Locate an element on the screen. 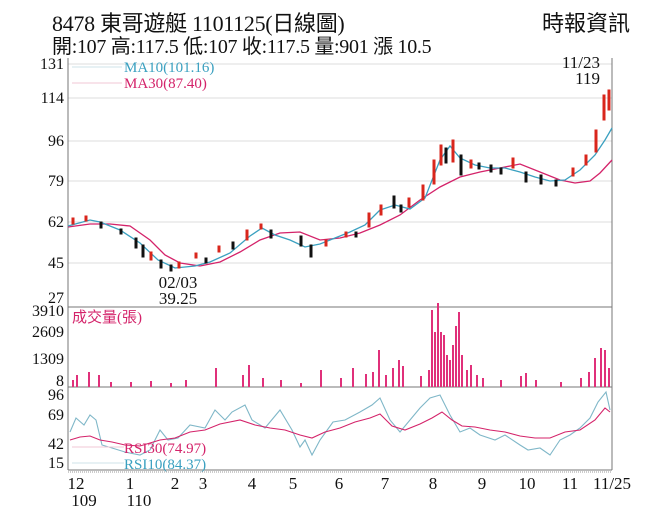 This screenshot has width=656, height=525. svg-text: 110 is located at coordinates (139, 500).